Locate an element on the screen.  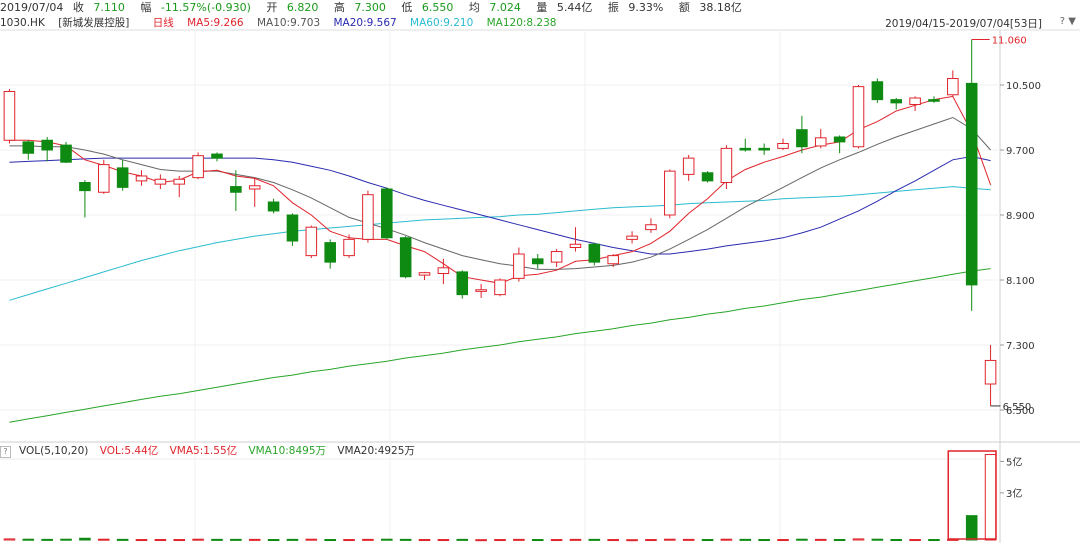
vma5-label: VMA5:1.55亿 is located at coordinates (203, 451).